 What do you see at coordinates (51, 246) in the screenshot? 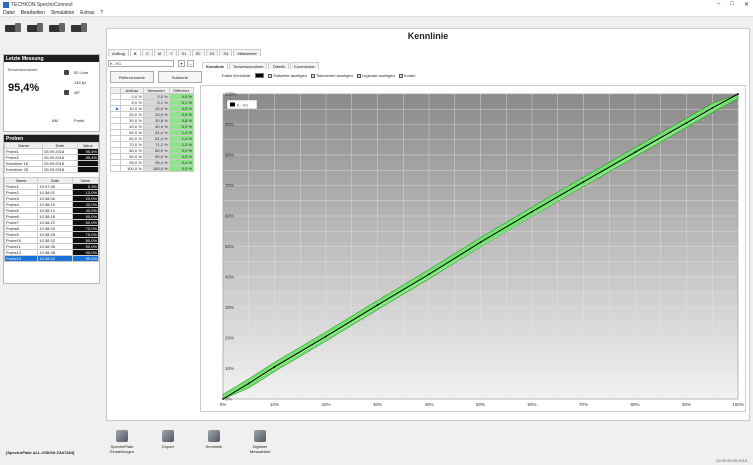
I see `table-row: Probe11 10:38:35 90,0%` at bounding box center [51, 246].